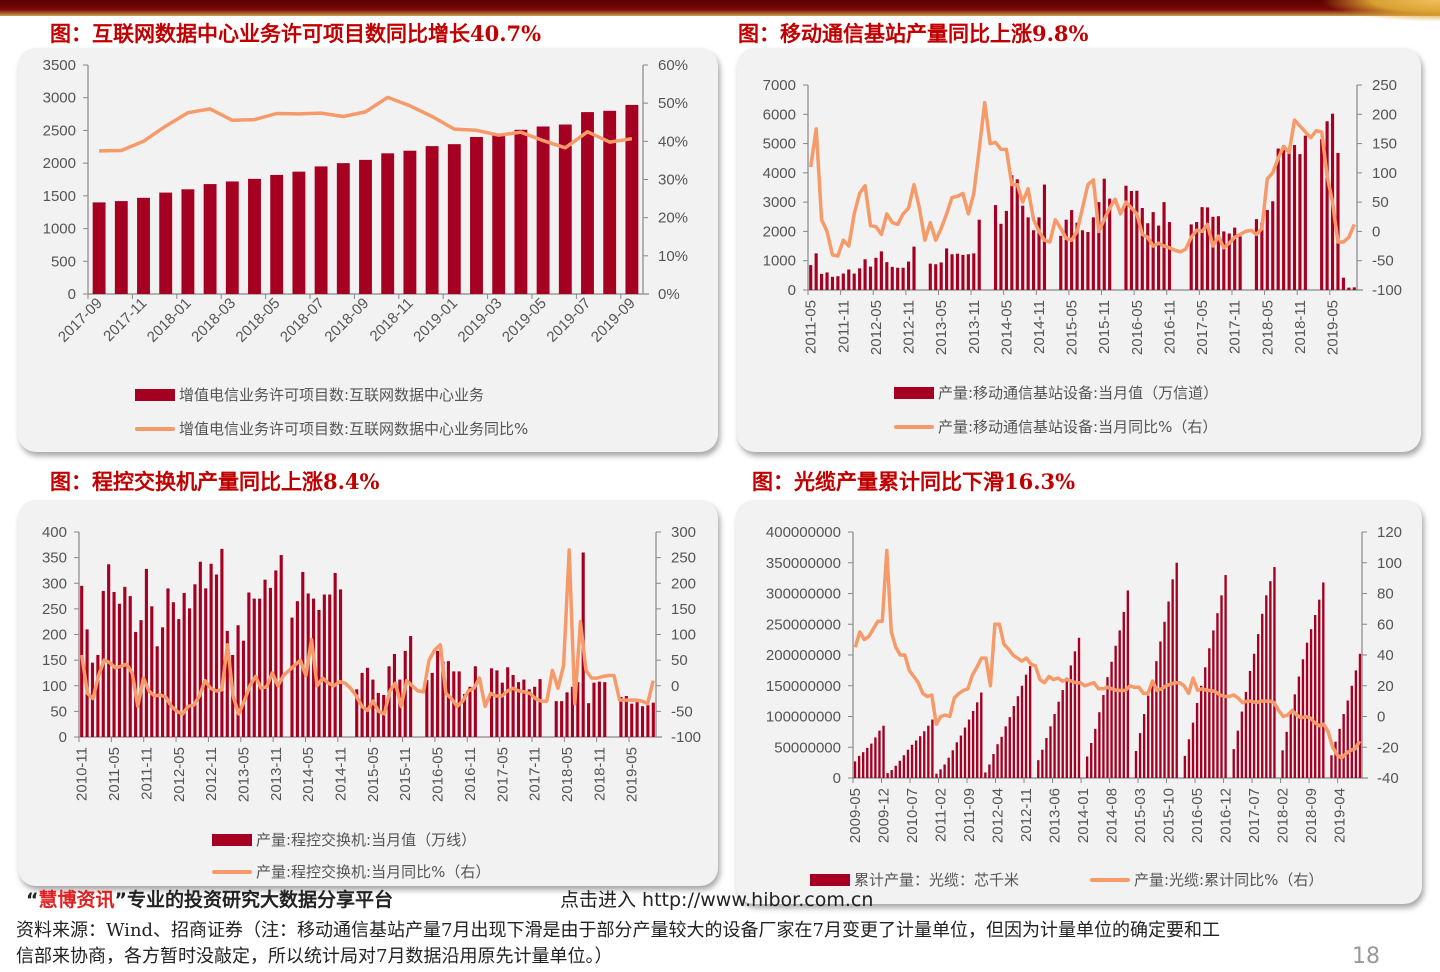 The image size is (1440, 972). Describe the element at coordinates (1366, 956) in the screenshot. I see `page-number: 18` at that location.